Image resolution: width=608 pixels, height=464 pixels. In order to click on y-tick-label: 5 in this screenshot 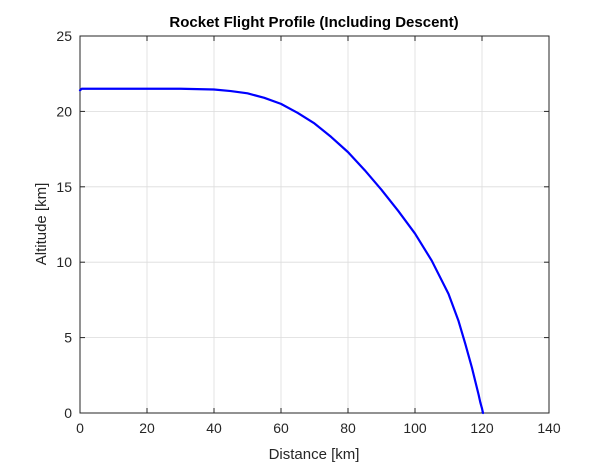, I will do `click(68, 338)`.